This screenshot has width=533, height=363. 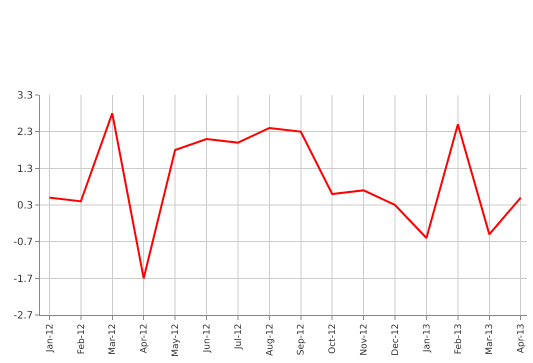 I want to click on y-tick-label: 3.3, so click(x=25, y=96).